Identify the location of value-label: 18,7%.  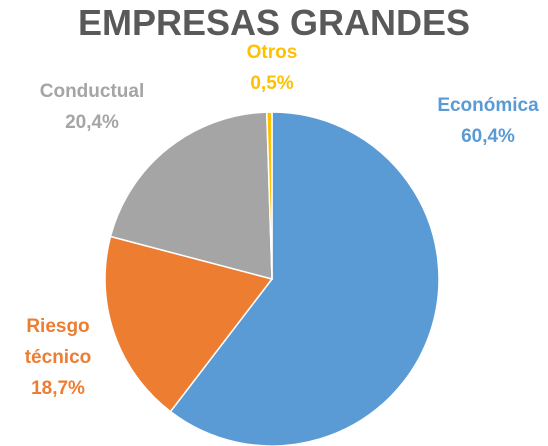
(58, 388).